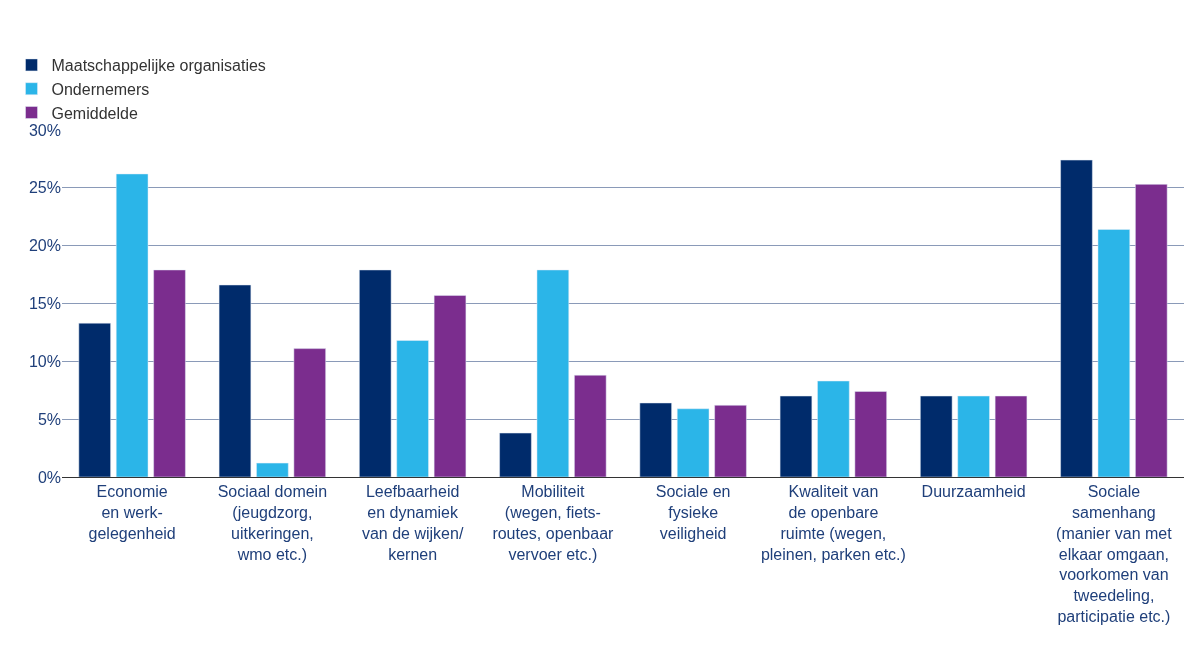 The height and width of the screenshot is (652, 1204). Describe the element at coordinates (49, 419) in the screenshot. I see `y-tick-label: 5%` at that location.